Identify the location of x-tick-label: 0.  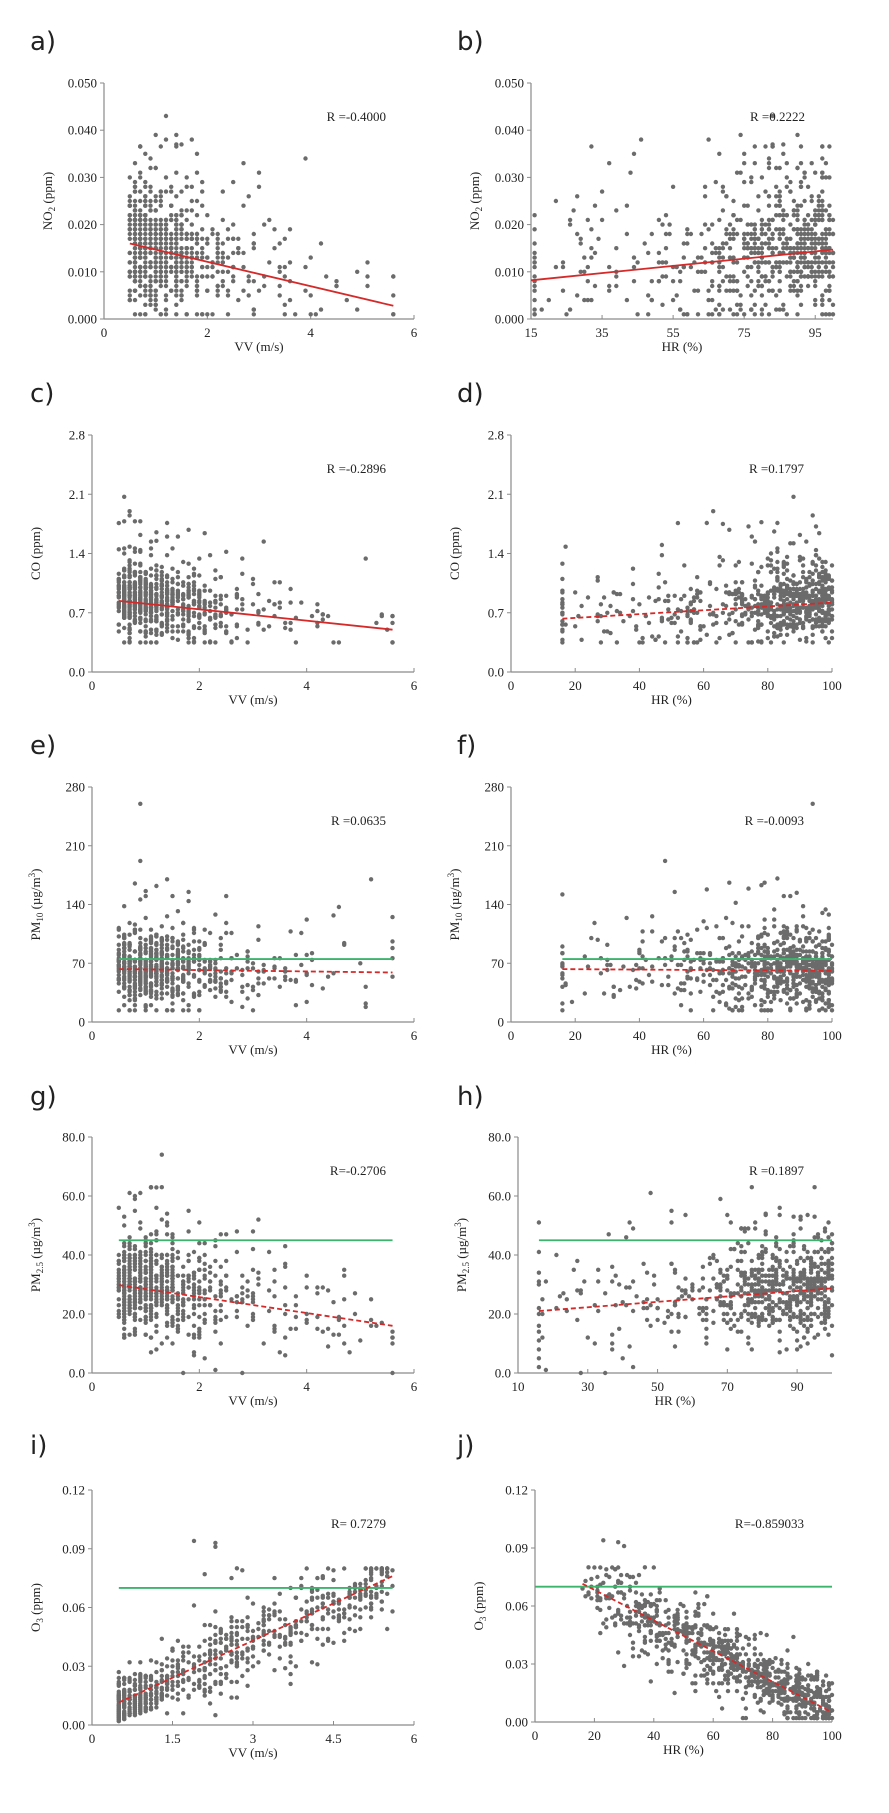
(92, 685).